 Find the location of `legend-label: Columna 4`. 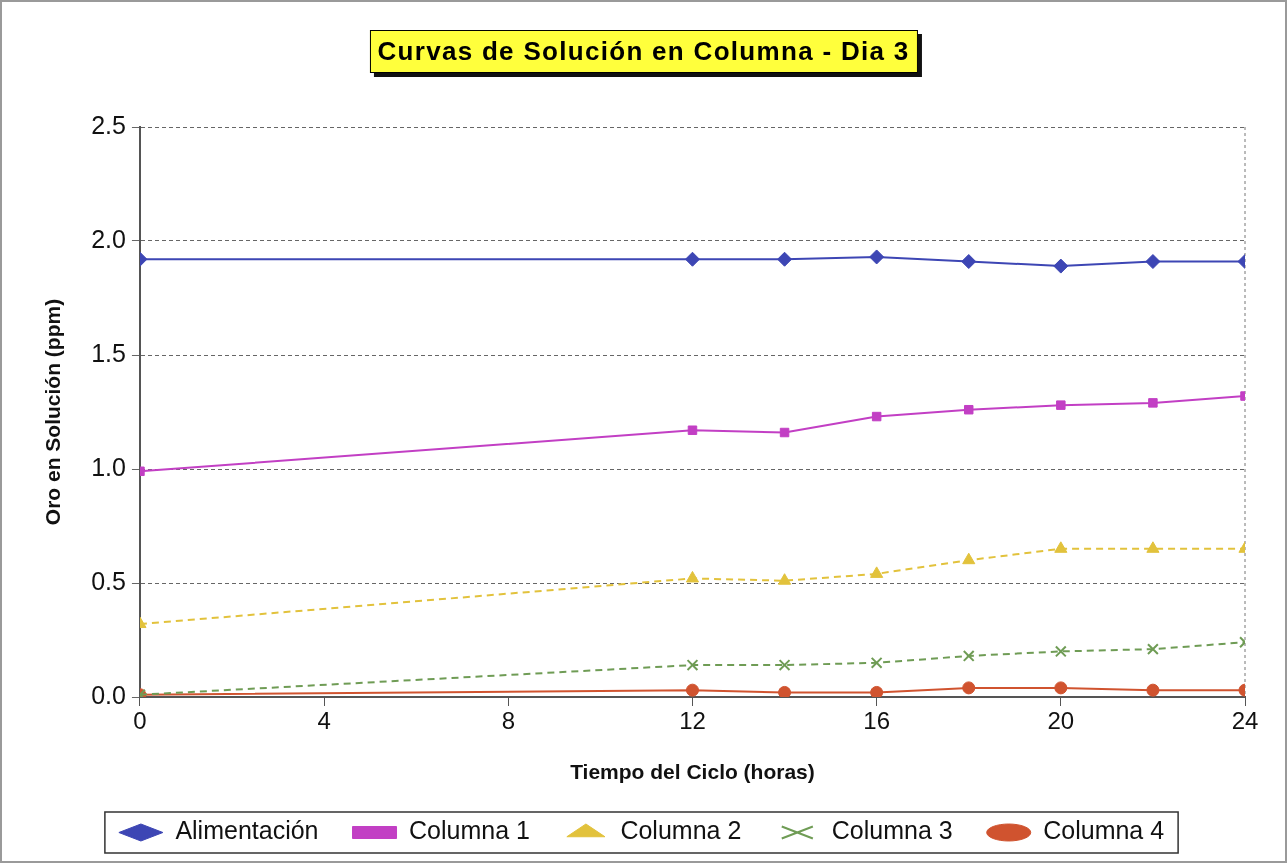

legend-label: Columna 4 is located at coordinates (1104, 830).